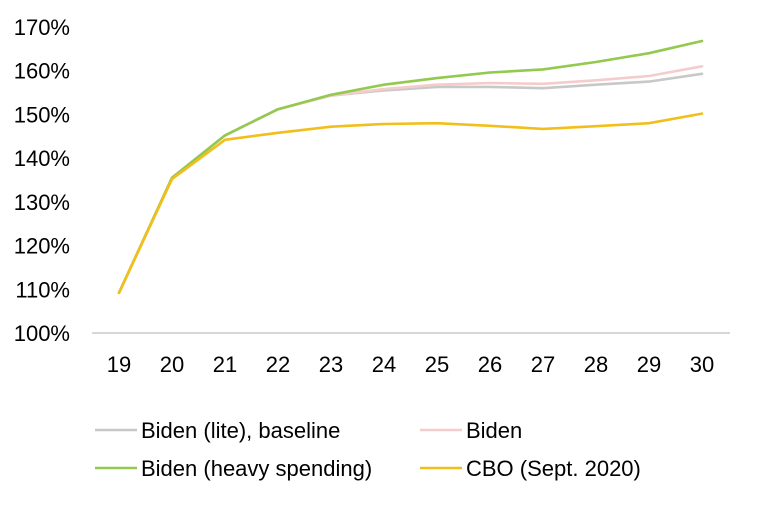  What do you see at coordinates (42, 202) in the screenshot?
I see `y-tick-label: 130%` at bounding box center [42, 202].